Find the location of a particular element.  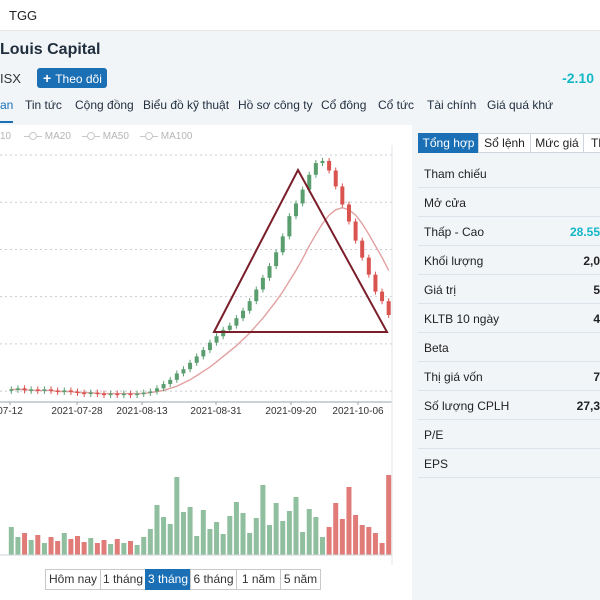

tab-order-book: Sổ lệnh is located at coordinates (504, 143).